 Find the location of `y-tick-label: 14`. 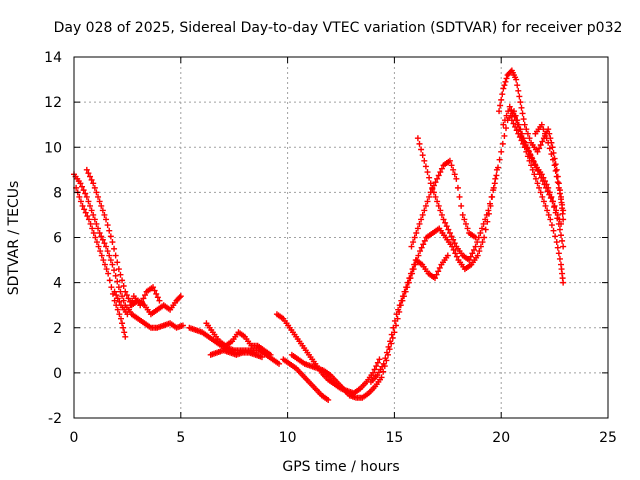

y-tick-label: 14 is located at coordinates (53, 58).